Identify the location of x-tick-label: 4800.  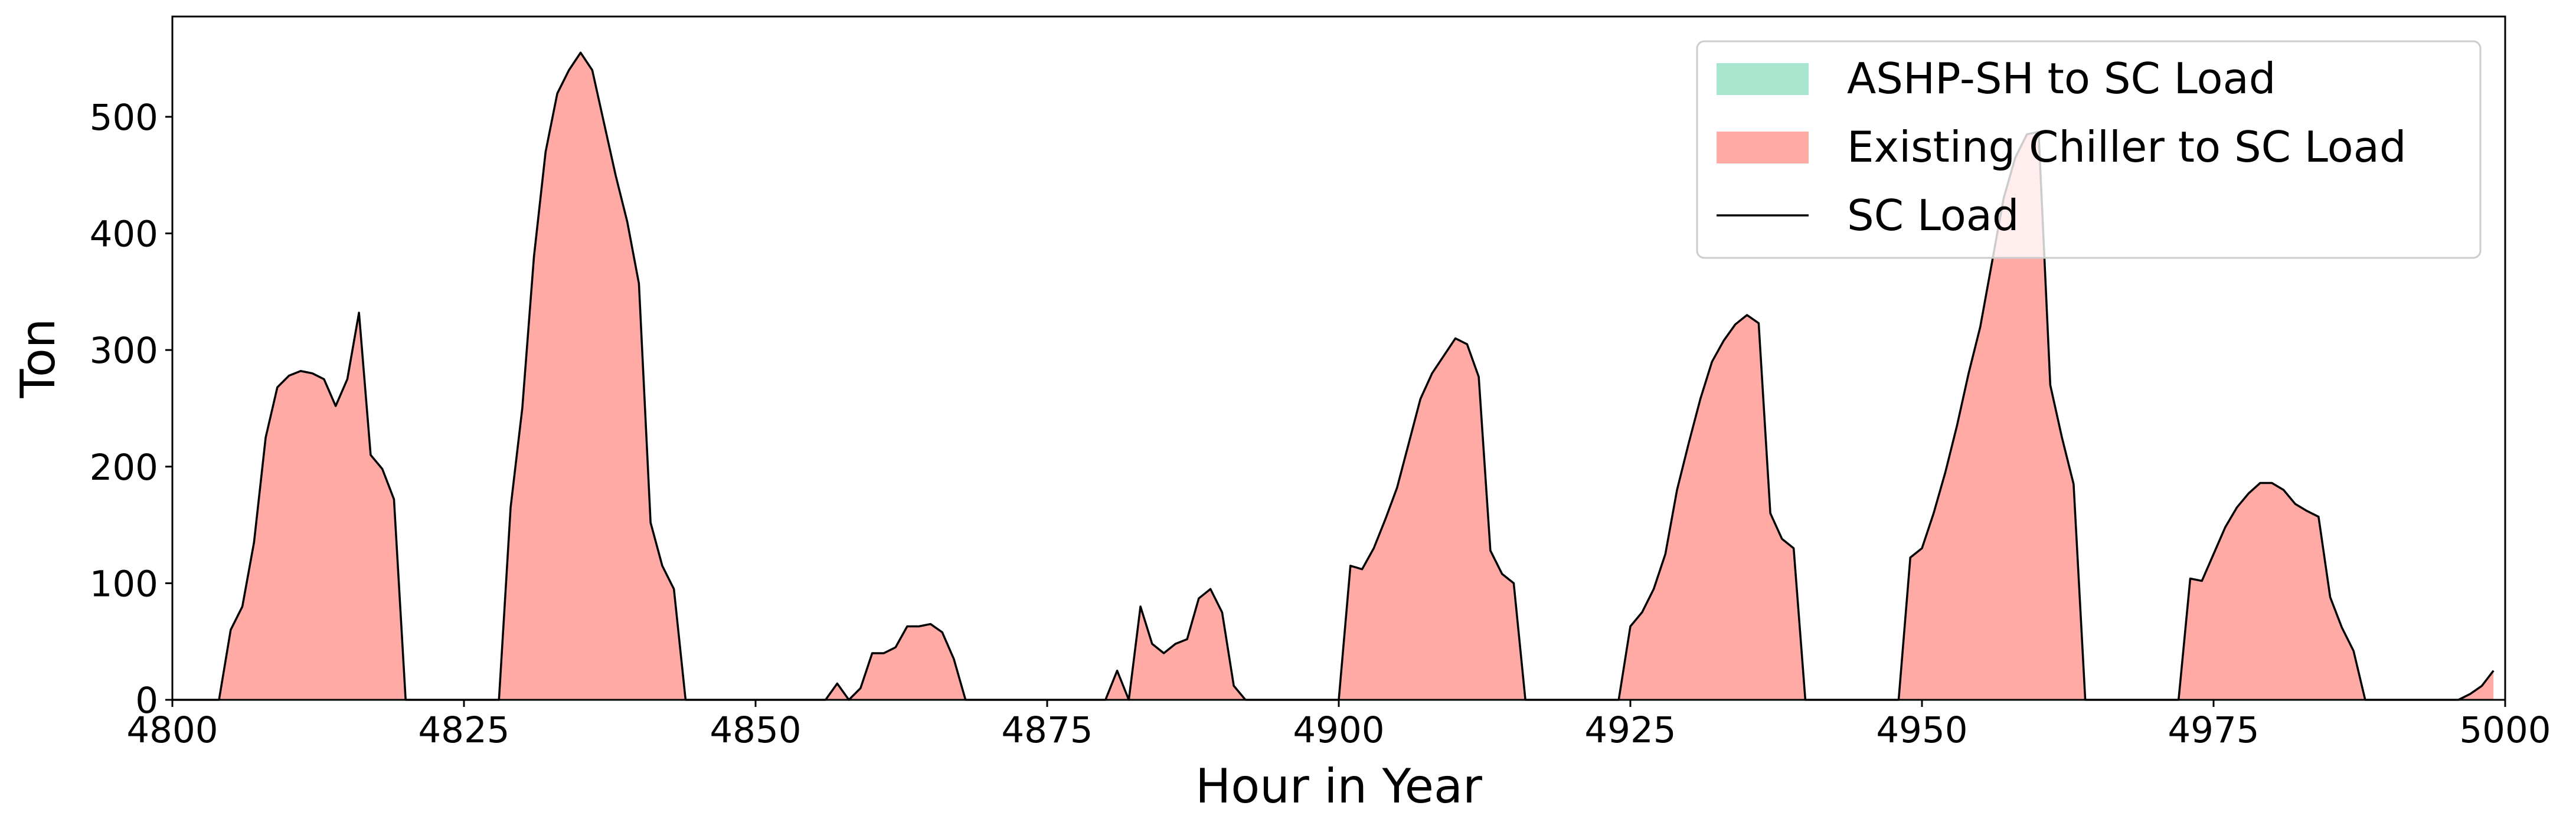
(172, 730).